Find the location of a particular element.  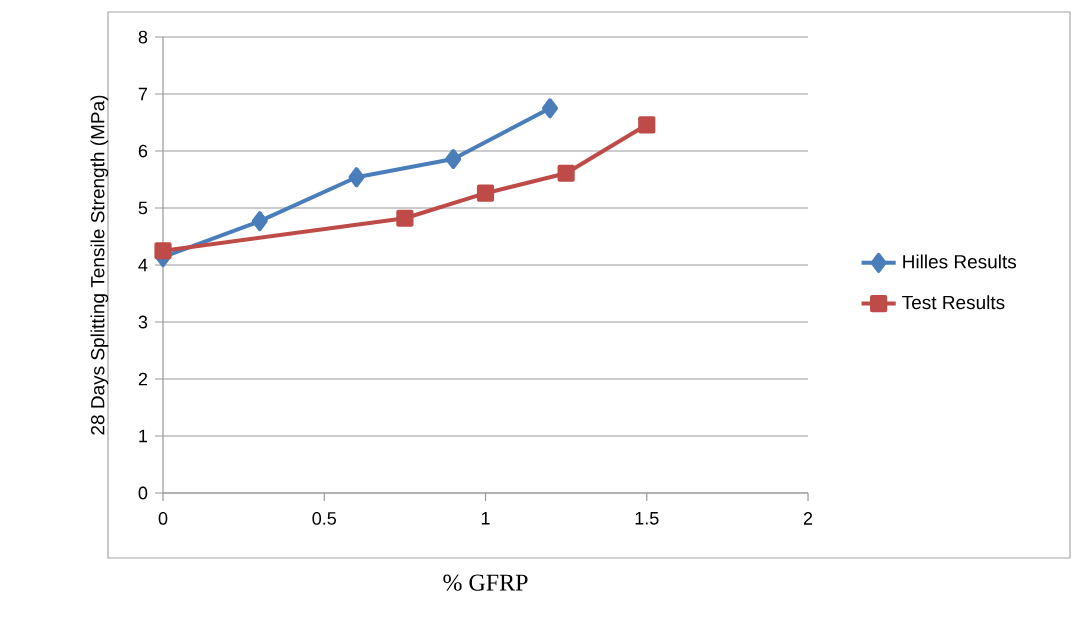

y-tick-label: 7 is located at coordinates (143, 94).